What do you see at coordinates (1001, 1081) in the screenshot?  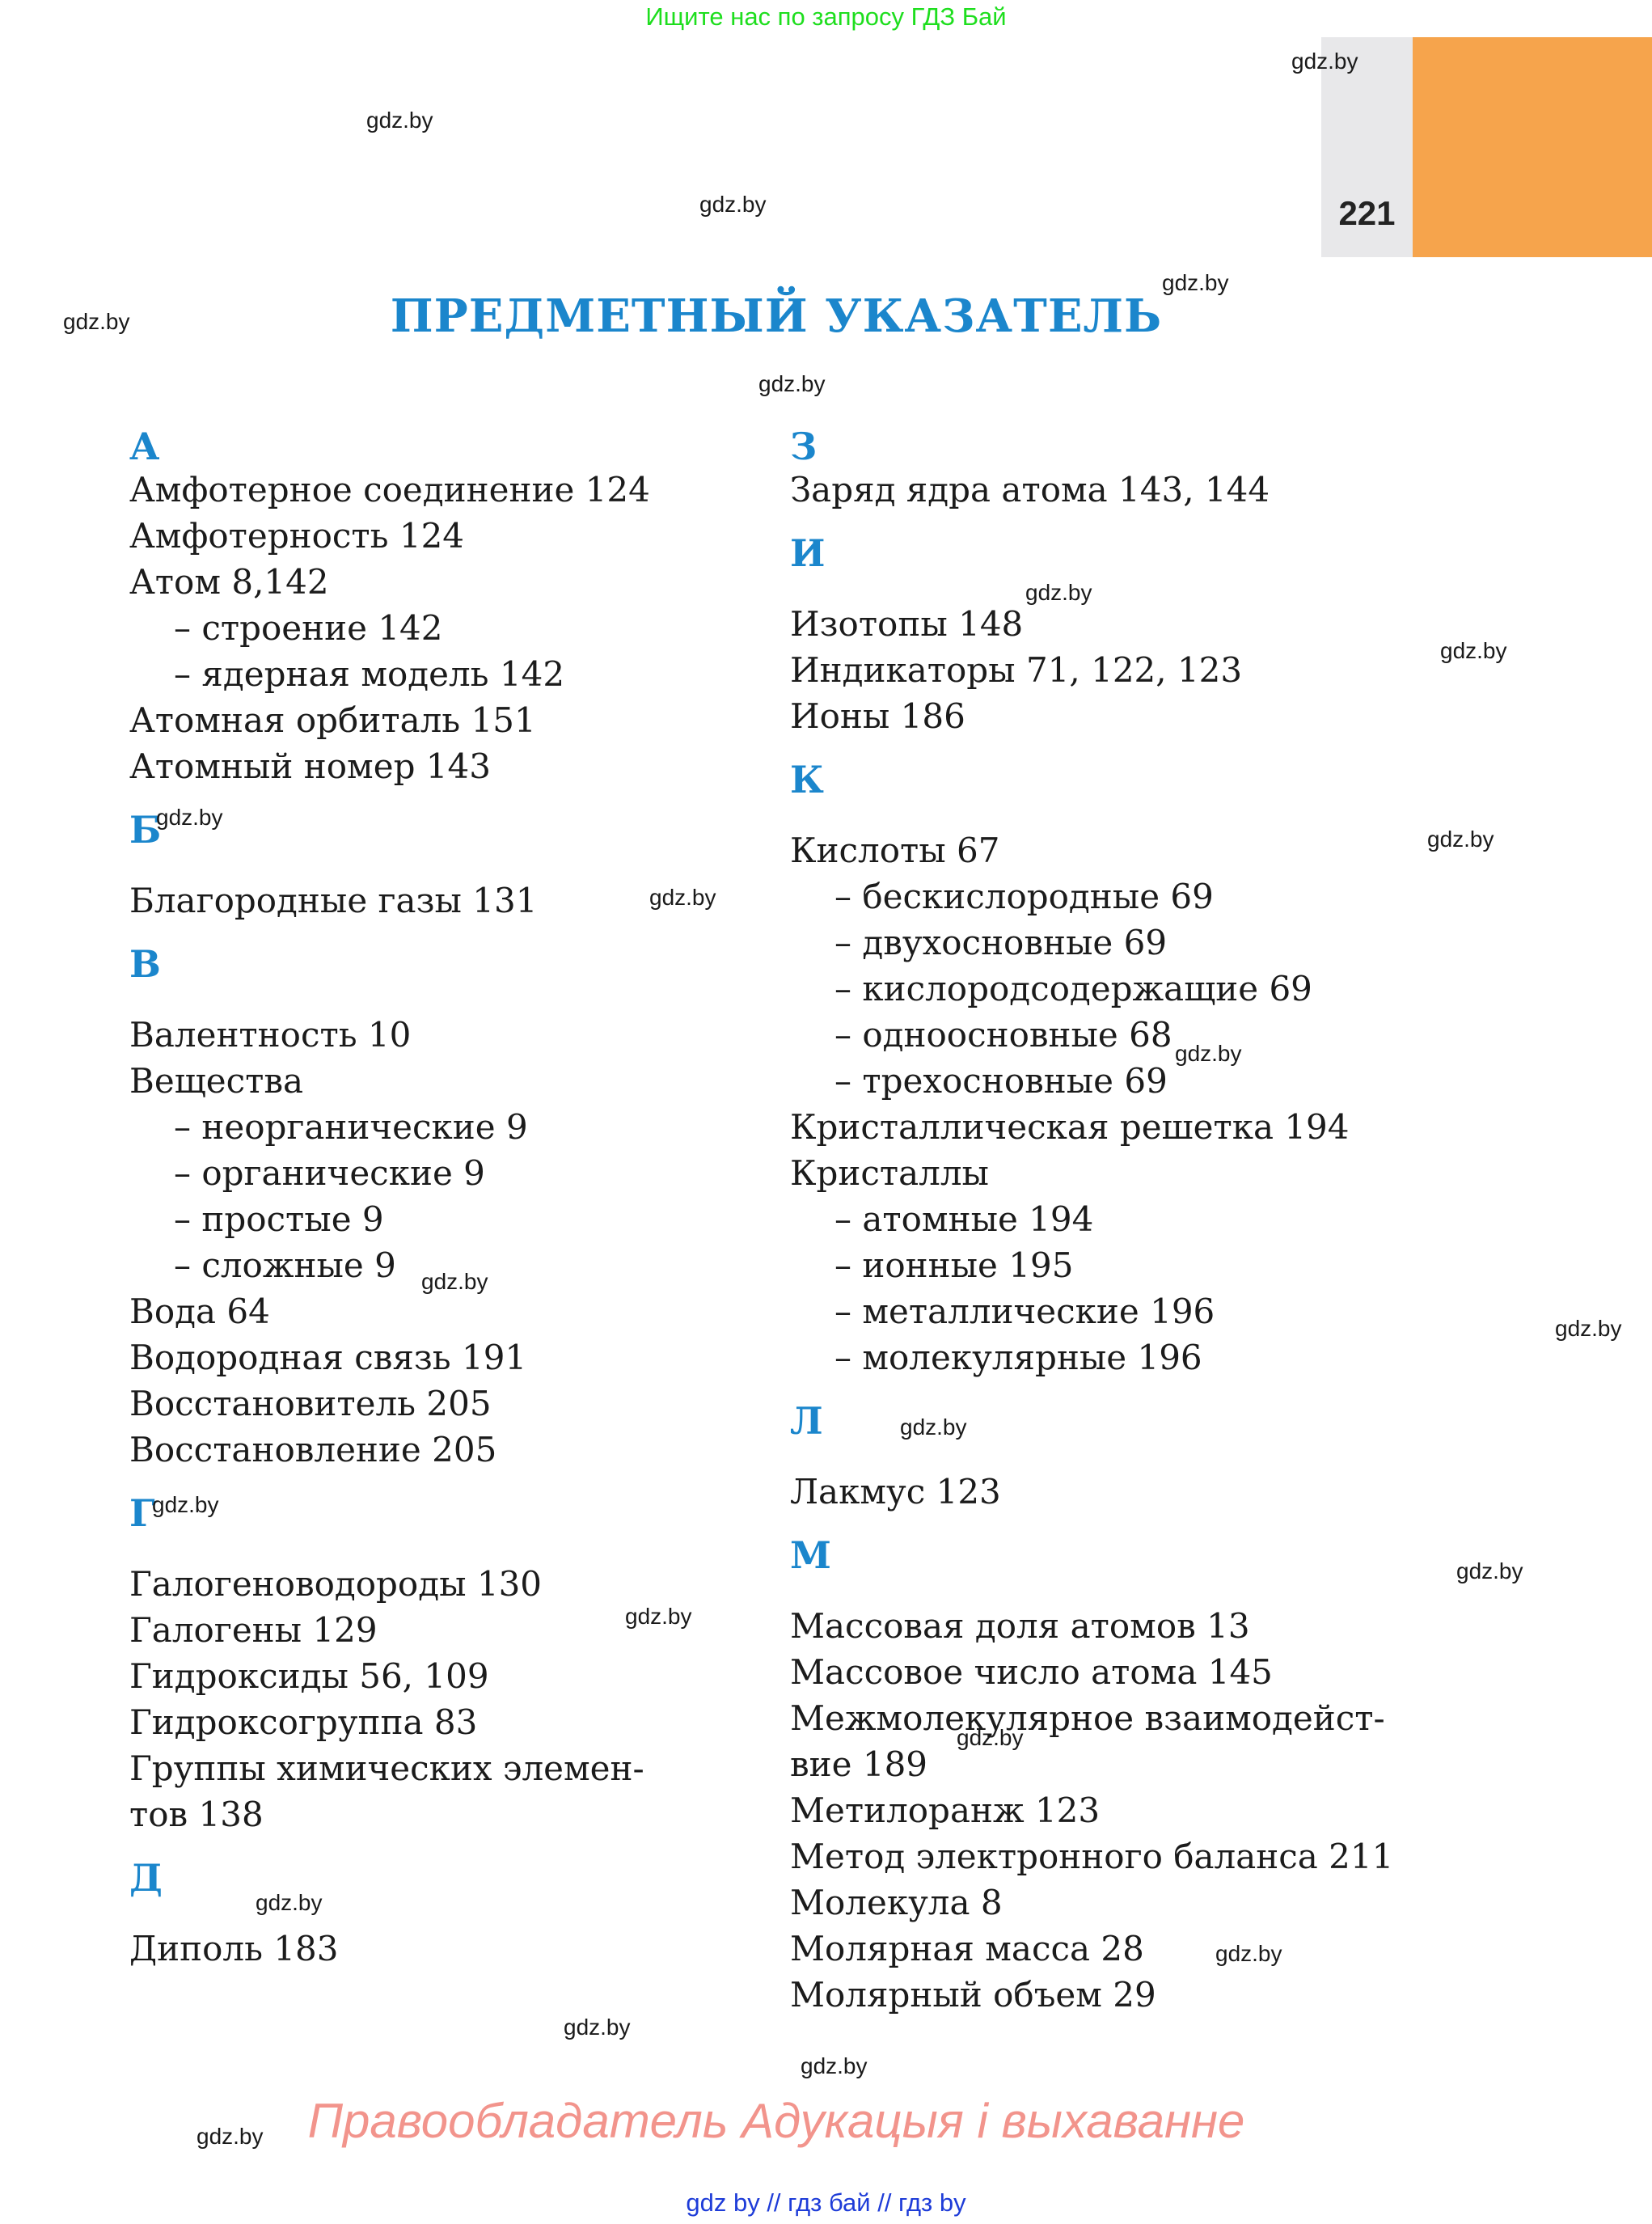 I see `index-entry: – трехосновные 69` at bounding box center [1001, 1081].